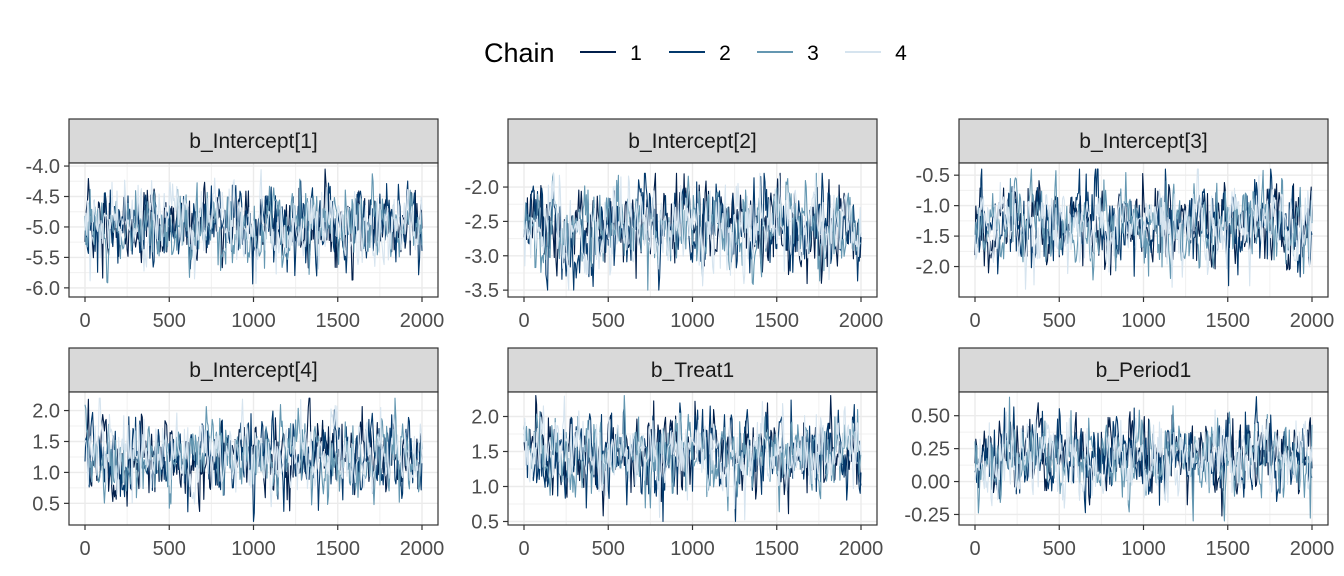 The width and height of the screenshot is (1344, 576). Describe the element at coordinates (933, 207) in the screenshot. I see `y-tick-label: -1.0` at that location.